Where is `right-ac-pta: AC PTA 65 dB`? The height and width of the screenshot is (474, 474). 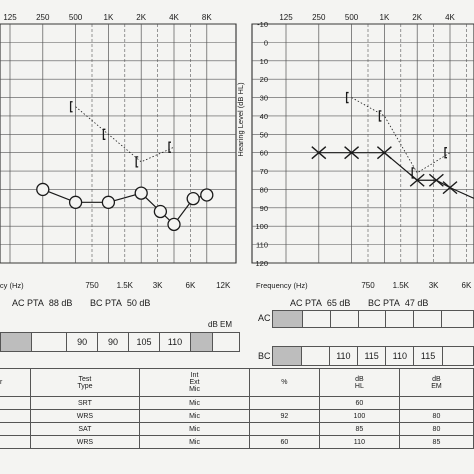 right-ac-pta: AC PTA 65 dB is located at coordinates (320, 303).